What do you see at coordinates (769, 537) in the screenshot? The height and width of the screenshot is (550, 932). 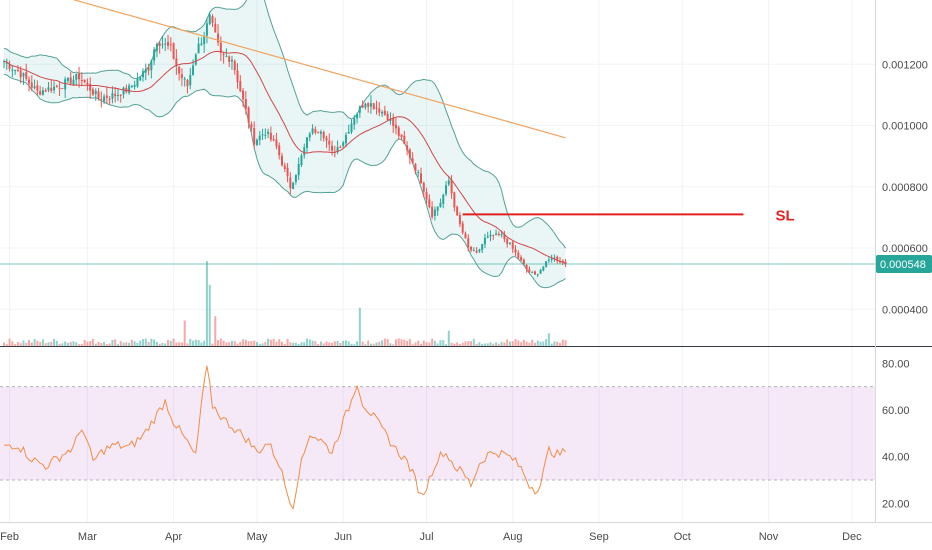 I see `time-tick-label: Nov` at bounding box center [769, 537].